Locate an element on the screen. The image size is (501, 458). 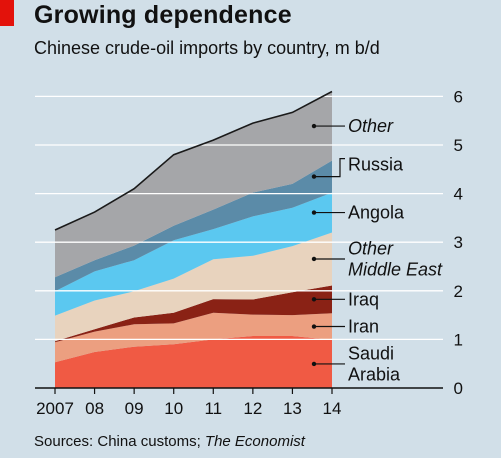
area-iran is located at coordinates (193, 337).